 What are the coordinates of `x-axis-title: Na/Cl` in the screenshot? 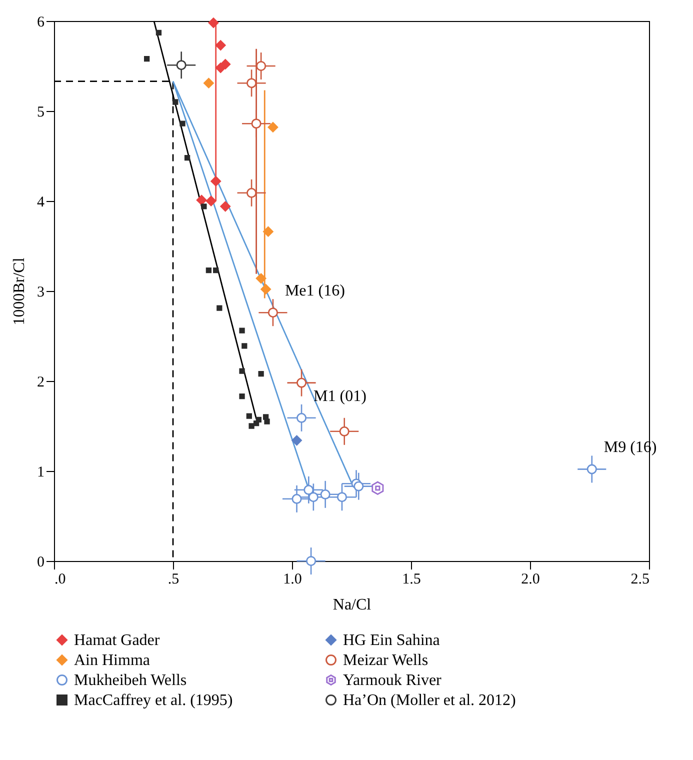 It's located at (352, 605).